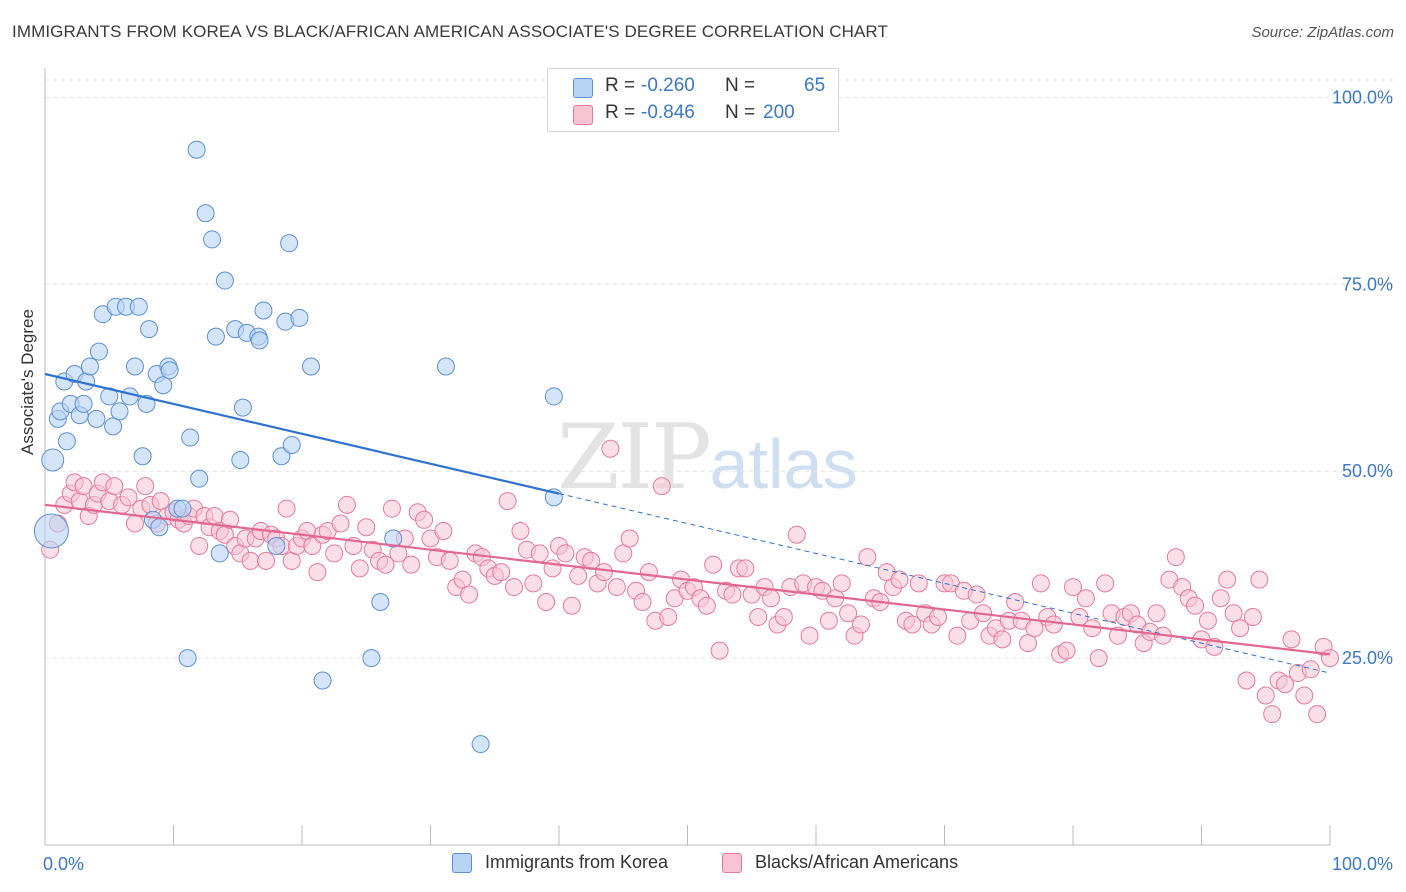 Image resolution: width=1406 pixels, height=892 pixels. Describe the element at coordinates (779, 112) in the screenshot. I see `legend-n-value: 200` at that location.